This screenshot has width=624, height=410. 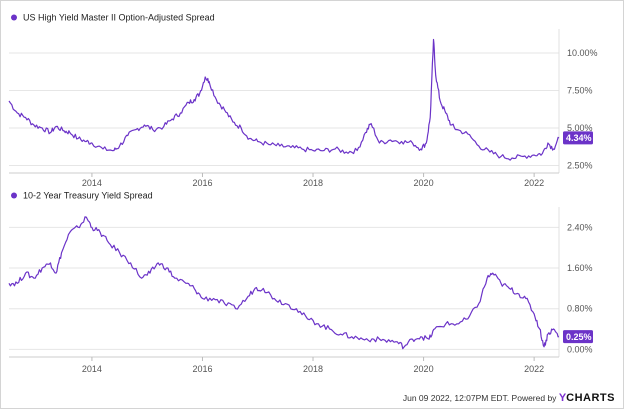 I want to click on last-value-badge: 0.25%, so click(x=578, y=337).